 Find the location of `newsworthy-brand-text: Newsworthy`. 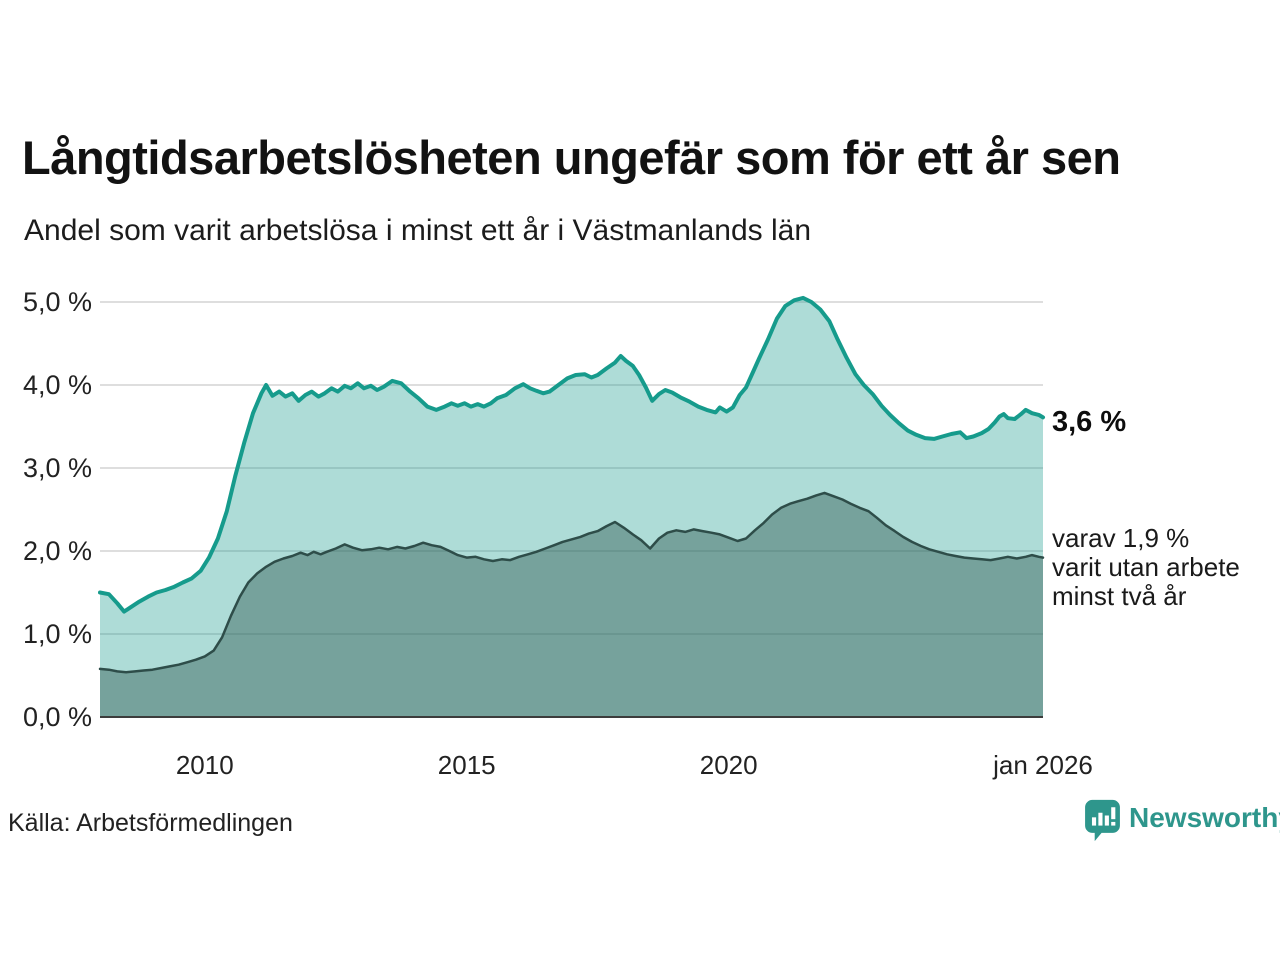

newsworthy-brand-text: Newsworthy is located at coordinates (1204, 817).